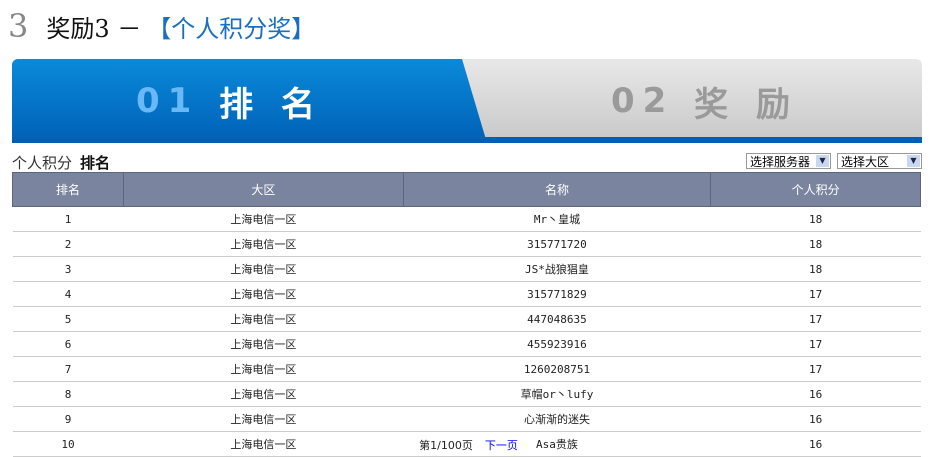 Image resolution: width=937 pixels, height=457 pixels. What do you see at coordinates (557, 344) in the screenshot?
I see `table-cell: 455923916` at bounding box center [557, 344].